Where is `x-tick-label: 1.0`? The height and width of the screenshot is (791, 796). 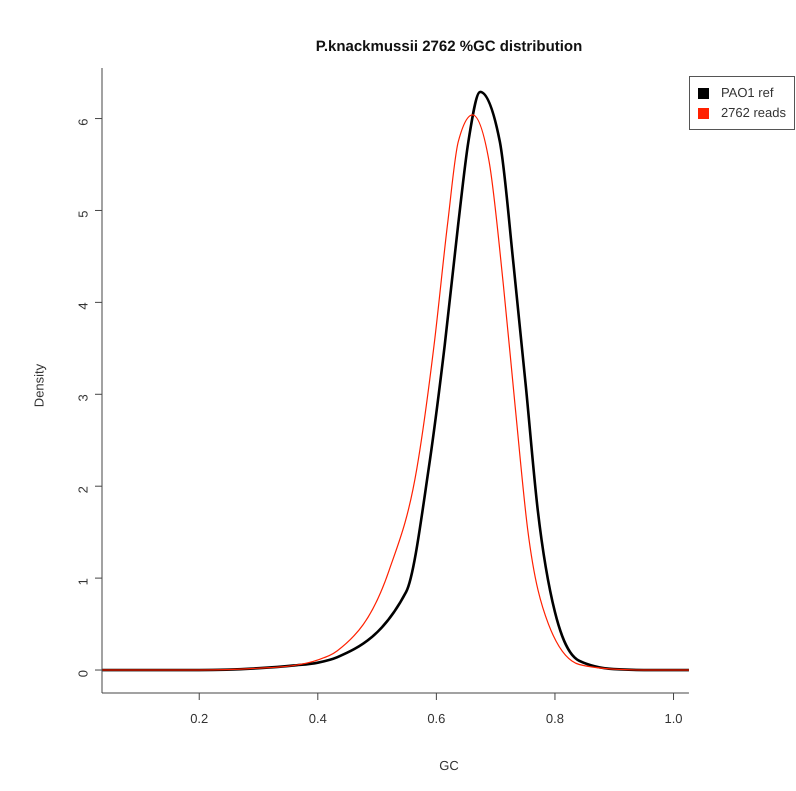
x-tick-label: 1.0 is located at coordinates (673, 718).